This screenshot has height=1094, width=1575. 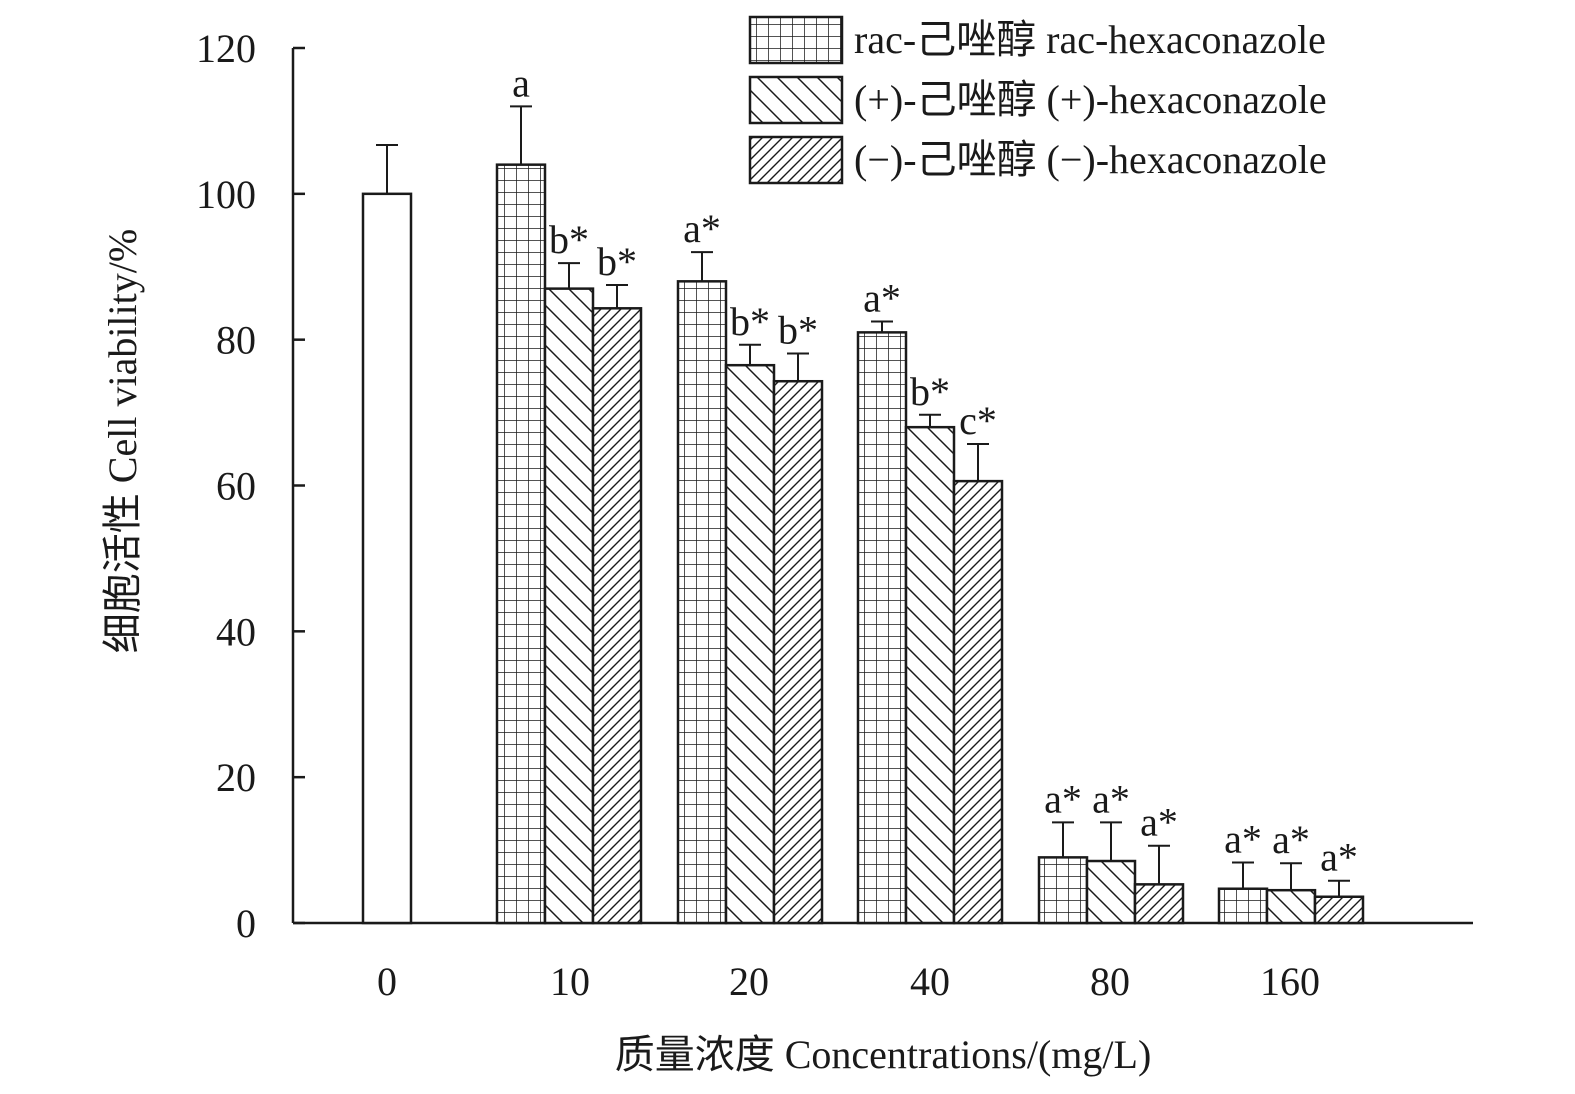 I want to click on y-tick-label: 80, so click(x=236, y=340).